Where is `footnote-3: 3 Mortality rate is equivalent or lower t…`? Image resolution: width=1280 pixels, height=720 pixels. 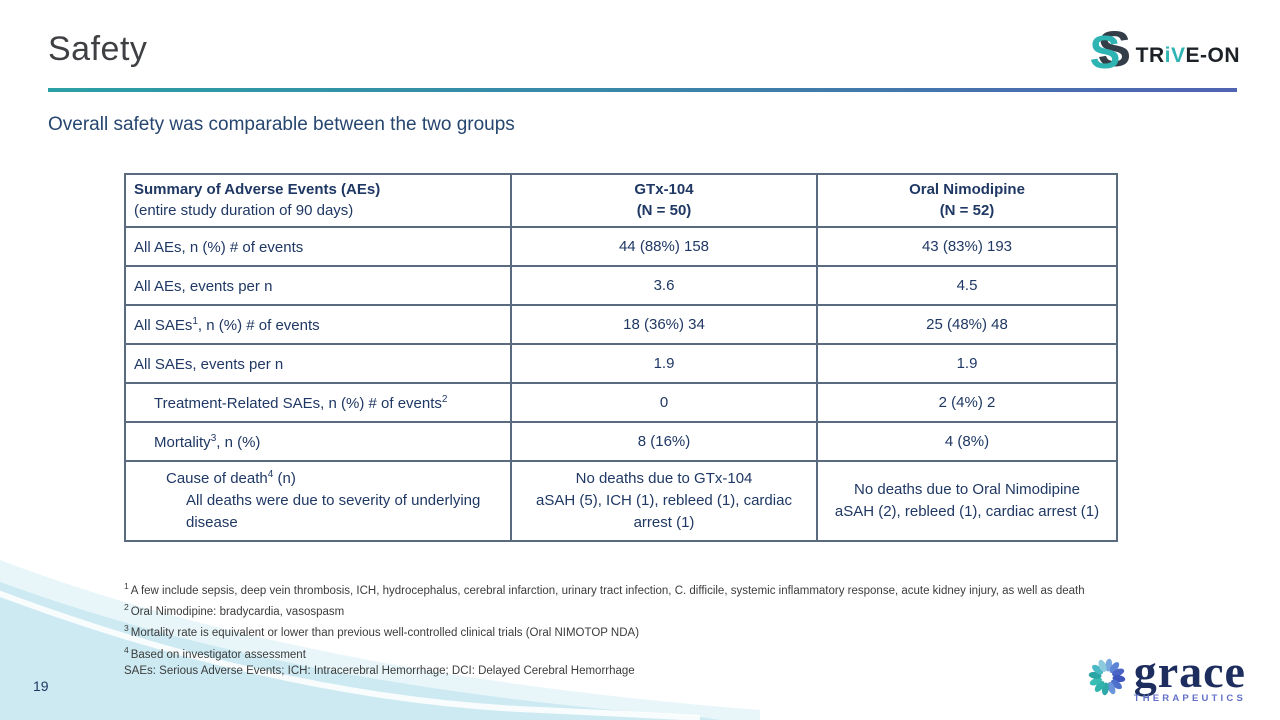 footnote-3: 3 Mortality rate is equivalent or lower t… is located at coordinates (382, 631).